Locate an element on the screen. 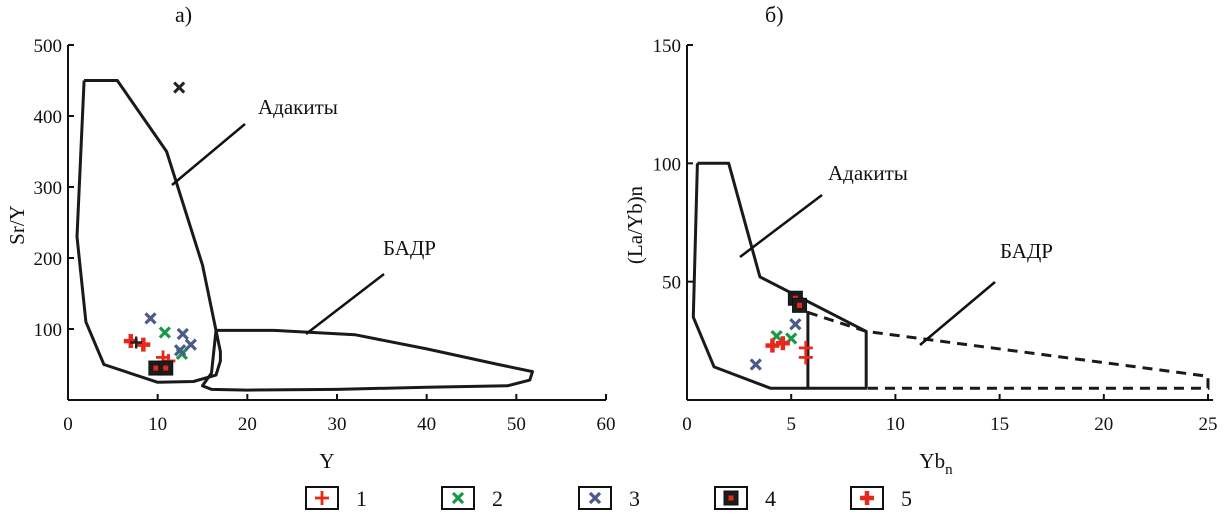 The height and width of the screenshot is (518, 1228). leader-adakites-b is located at coordinates (781, 226).